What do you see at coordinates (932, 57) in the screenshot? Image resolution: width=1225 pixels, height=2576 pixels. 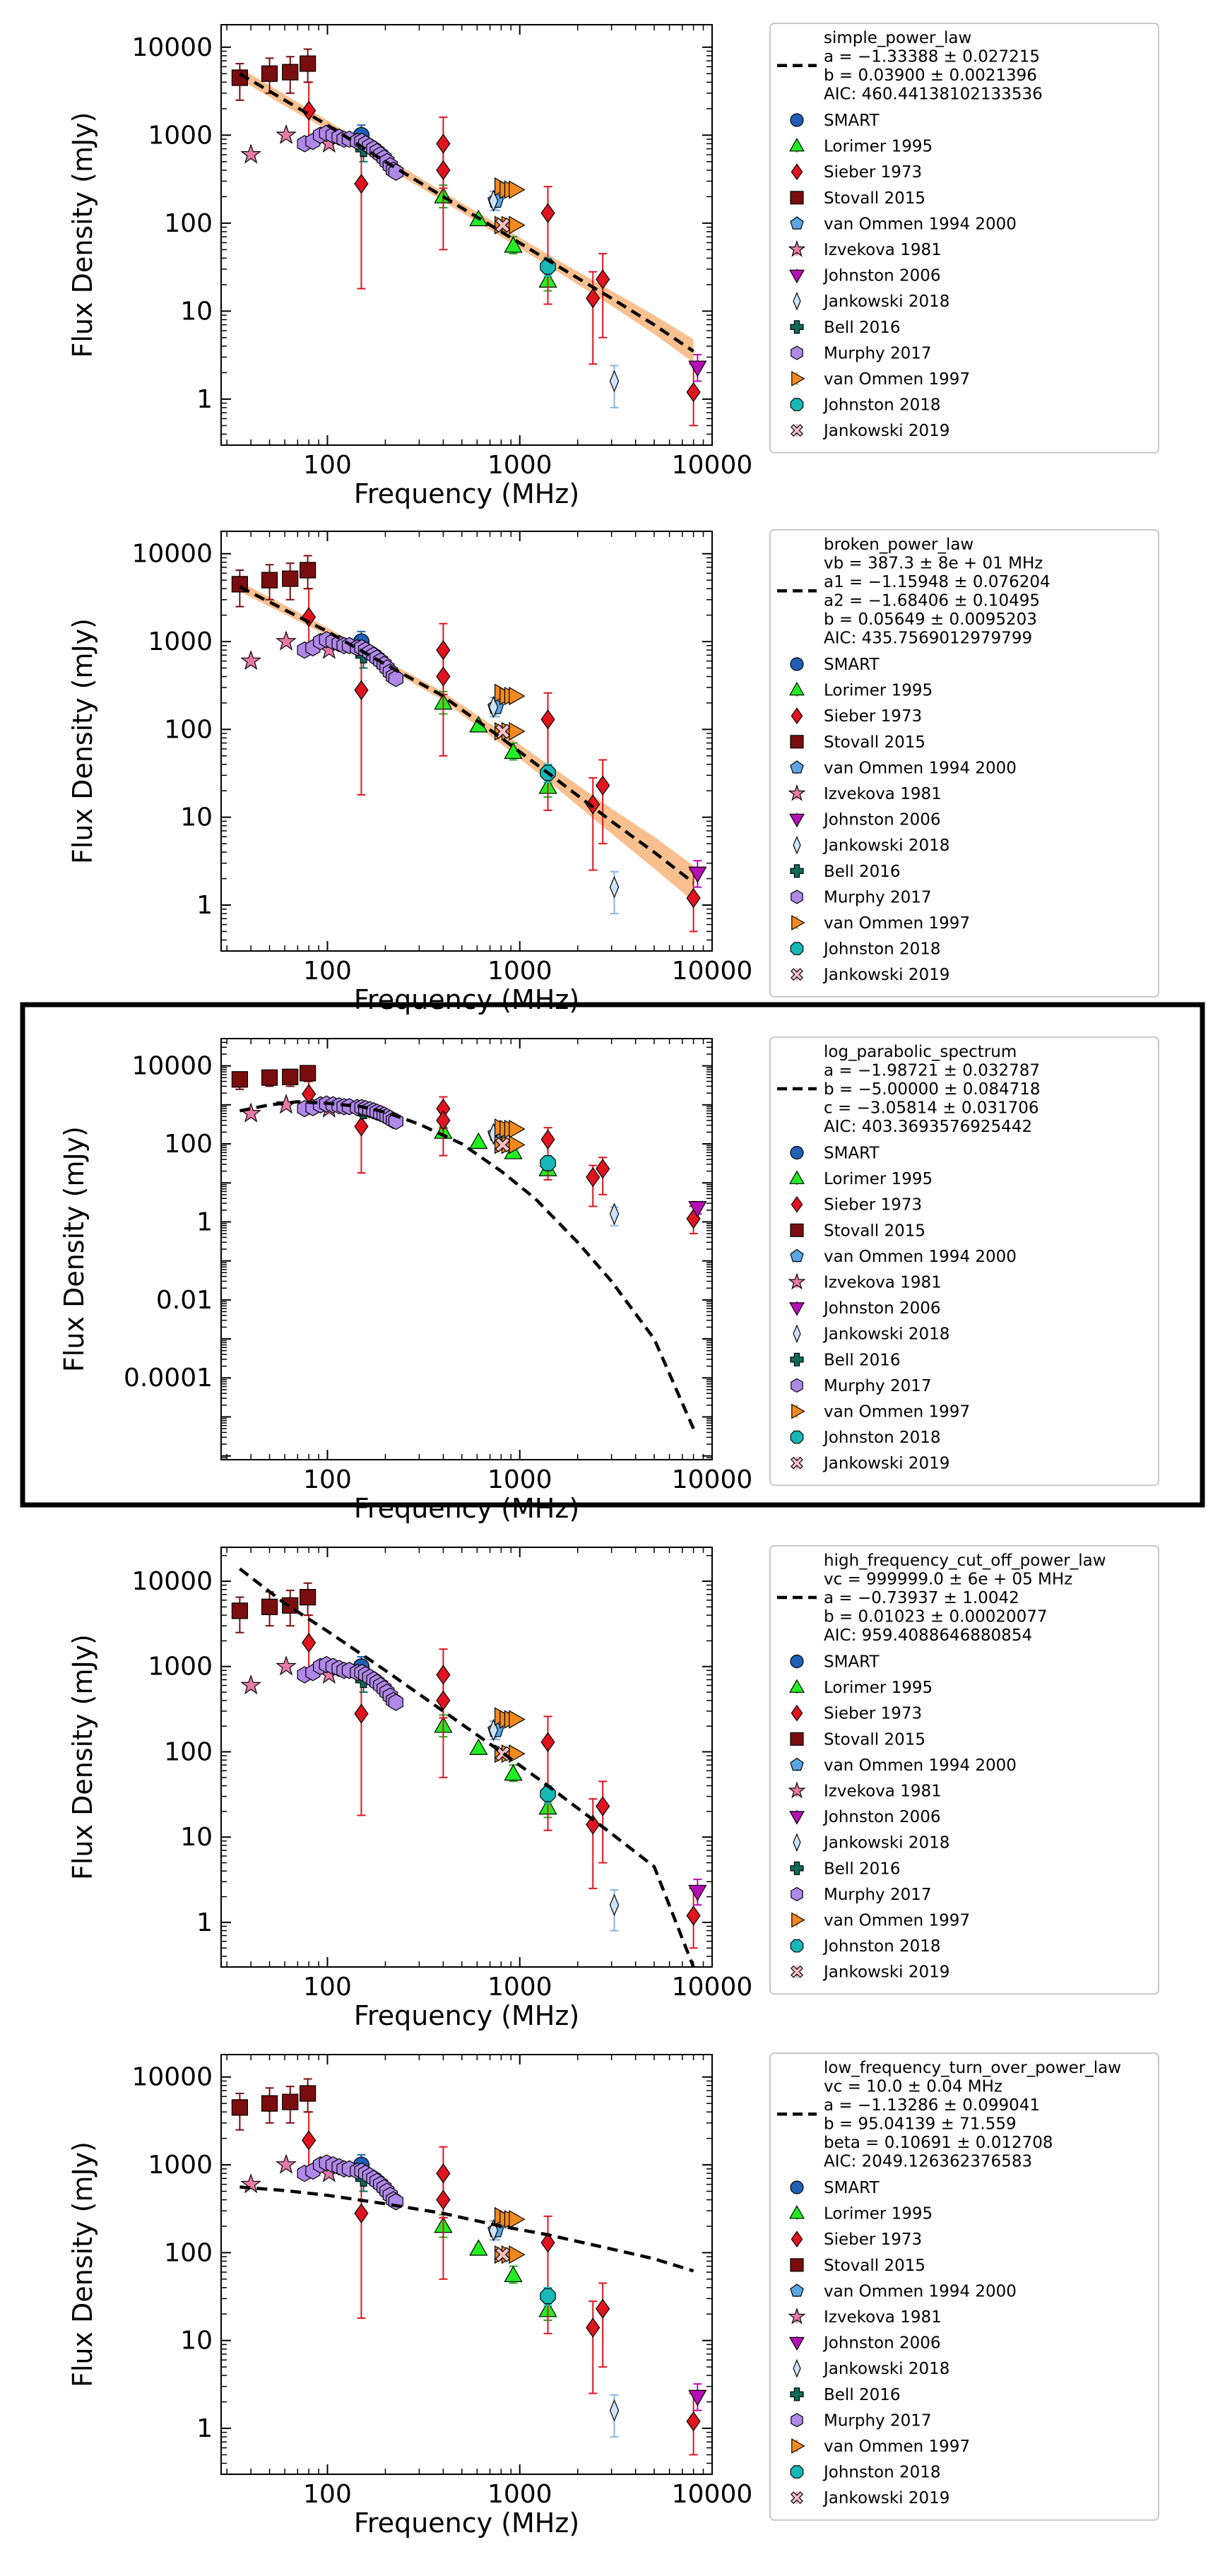 I see `model-param: a = −1.33388 ± 0.027215` at bounding box center [932, 57].